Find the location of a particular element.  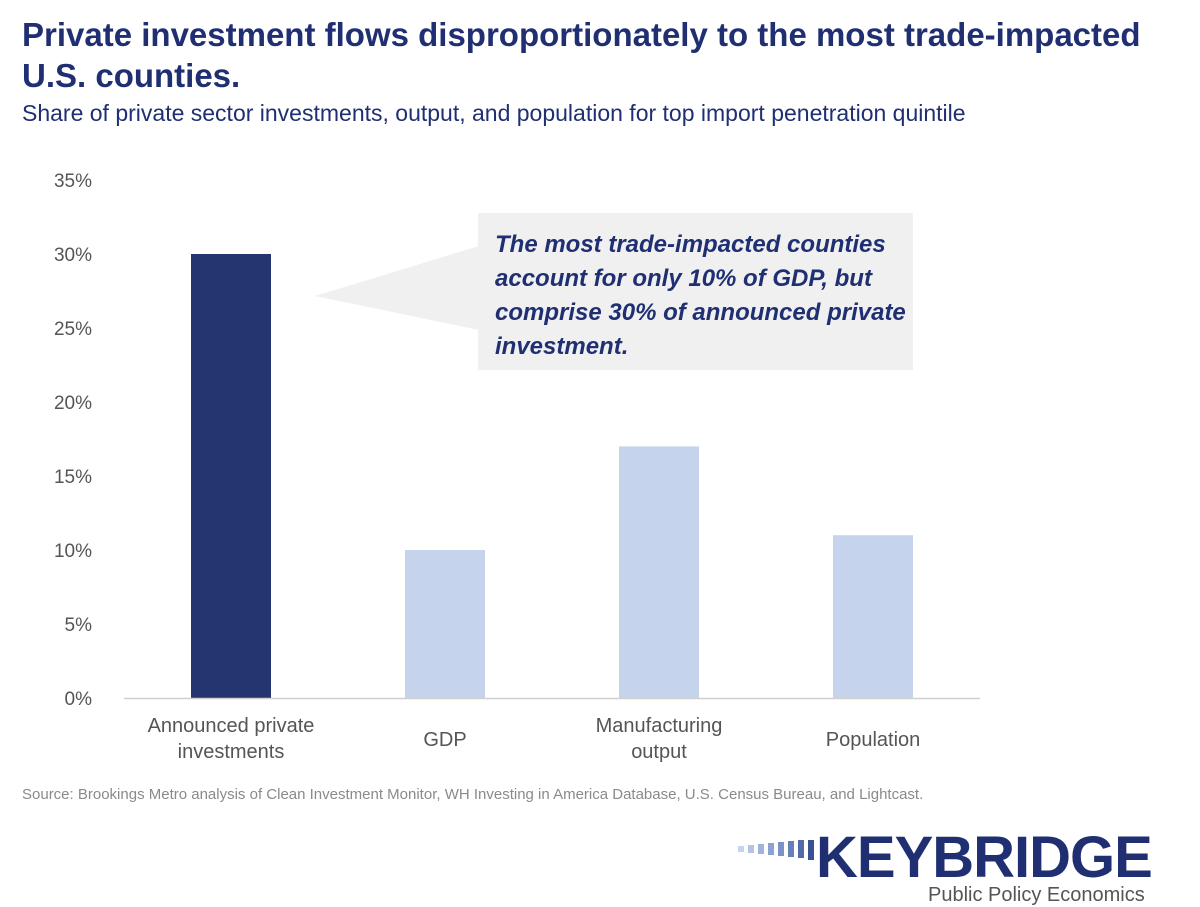

x-category-label: Manufacturing output is located at coordinates (659, 739).